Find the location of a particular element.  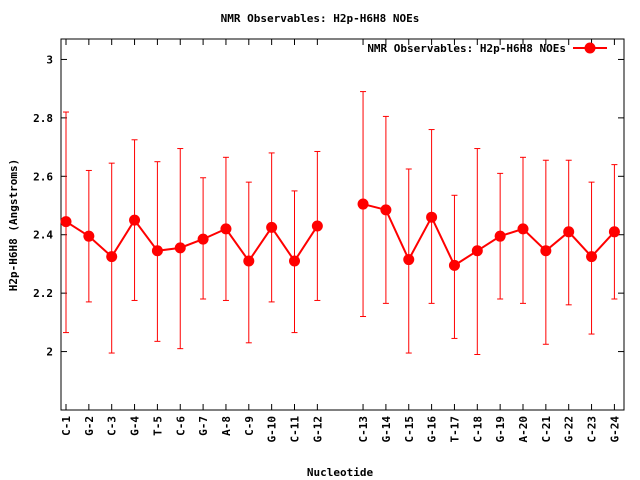

series-lines is located at coordinates (340, 235).